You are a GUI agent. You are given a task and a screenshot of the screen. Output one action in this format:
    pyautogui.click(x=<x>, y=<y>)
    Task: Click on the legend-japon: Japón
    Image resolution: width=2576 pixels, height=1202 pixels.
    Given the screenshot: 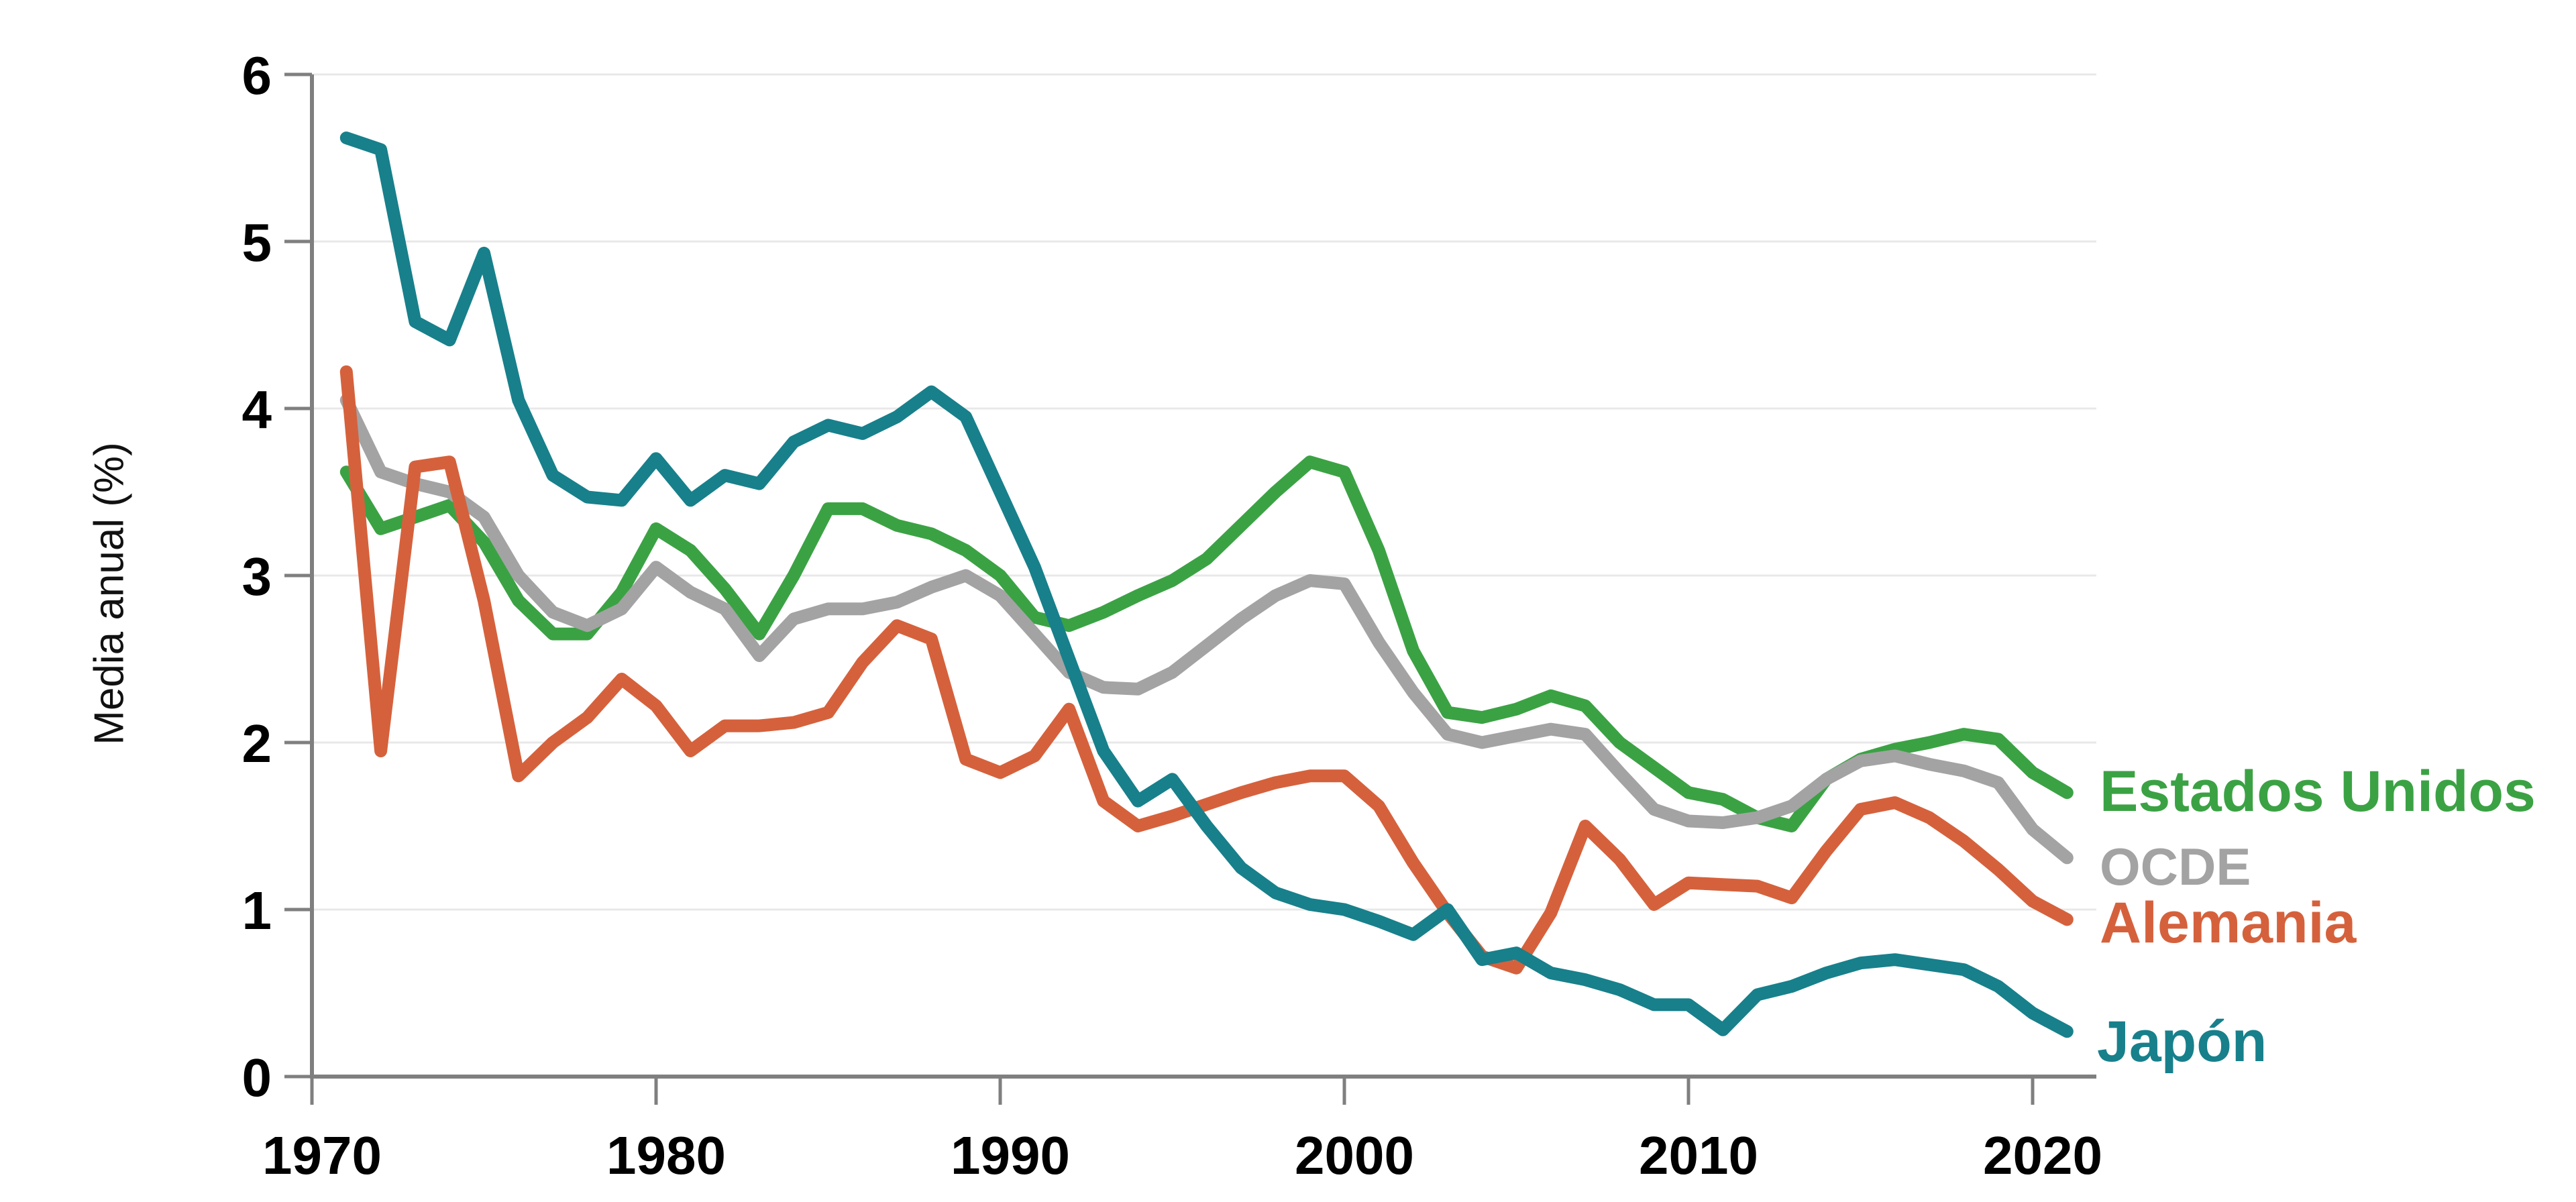 What is the action you would take?
    pyautogui.click(x=2182, y=1041)
    